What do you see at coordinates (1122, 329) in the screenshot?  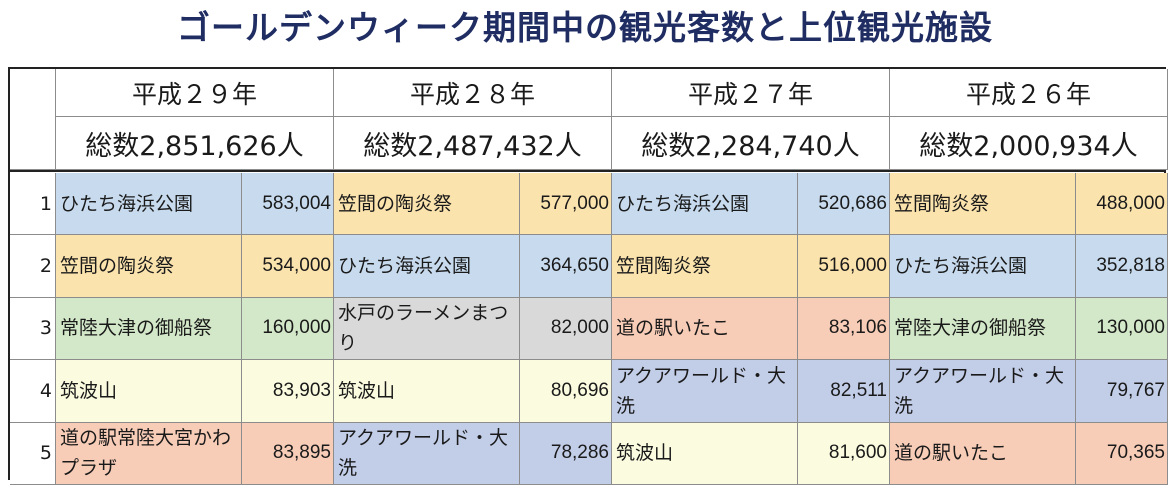 I see `visitor-count: 130,000` at bounding box center [1122, 329].